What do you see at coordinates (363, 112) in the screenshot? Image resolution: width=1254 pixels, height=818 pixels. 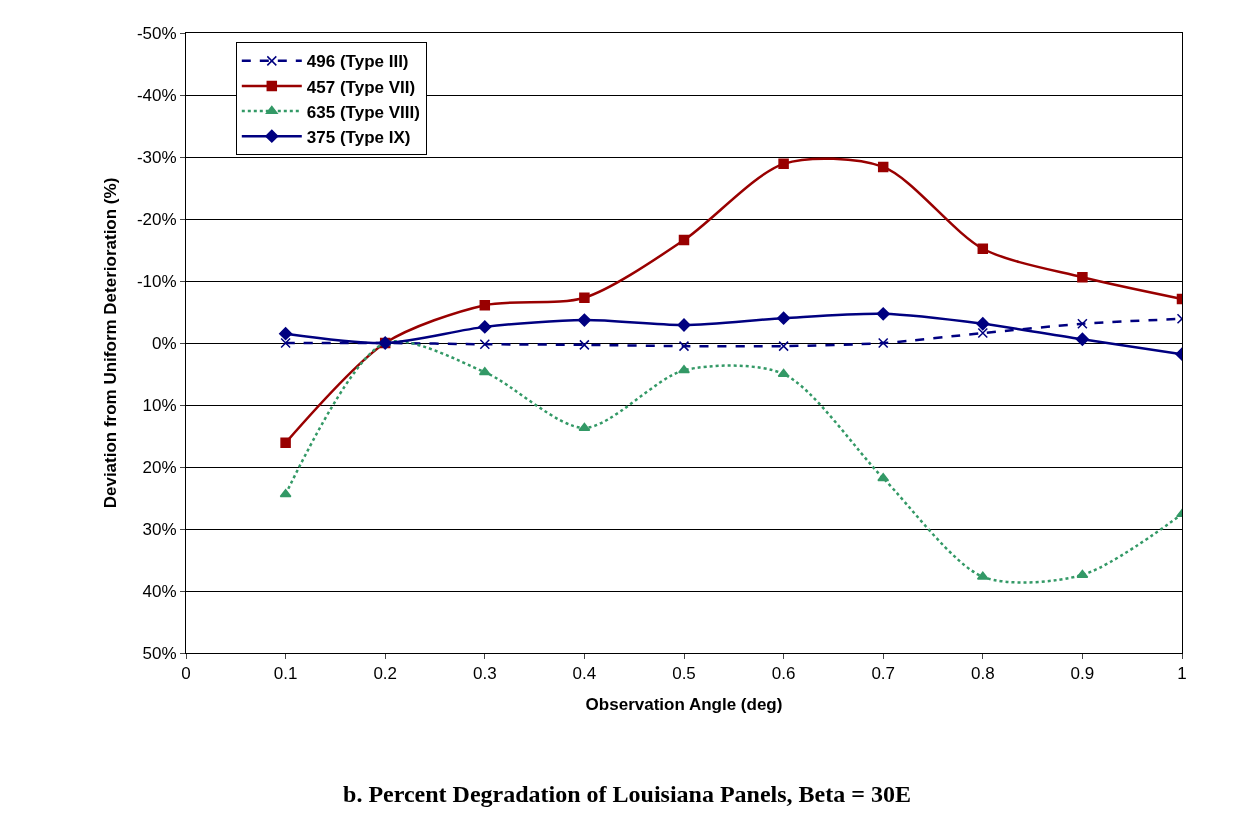 I see `legend-label: 635 (Type VIII)` at bounding box center [363, 112].